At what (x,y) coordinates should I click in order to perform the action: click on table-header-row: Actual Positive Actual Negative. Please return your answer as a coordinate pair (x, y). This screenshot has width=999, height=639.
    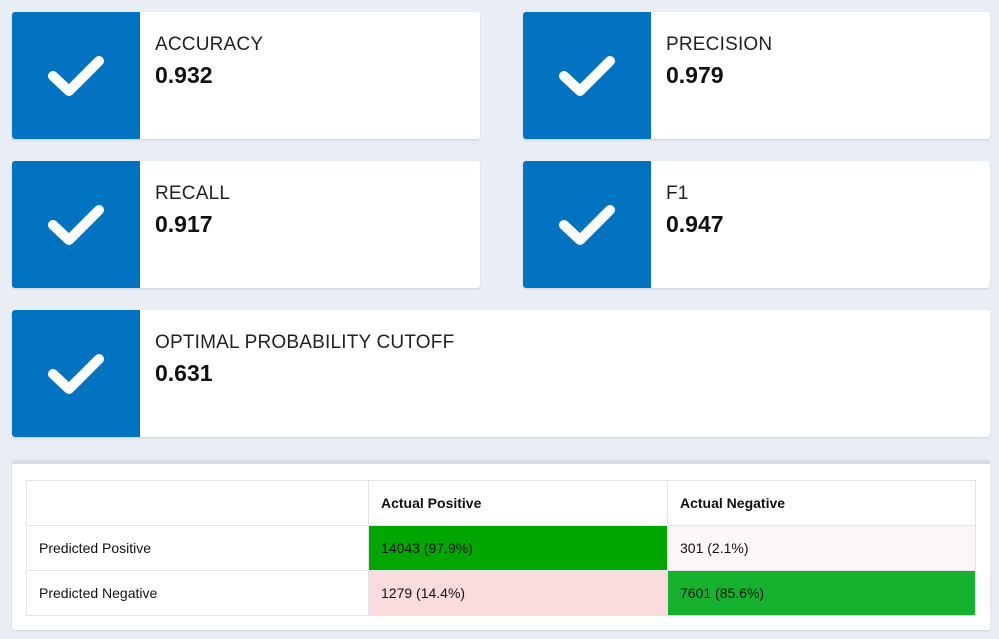
    Looking at the image, I should click on (501, 503).